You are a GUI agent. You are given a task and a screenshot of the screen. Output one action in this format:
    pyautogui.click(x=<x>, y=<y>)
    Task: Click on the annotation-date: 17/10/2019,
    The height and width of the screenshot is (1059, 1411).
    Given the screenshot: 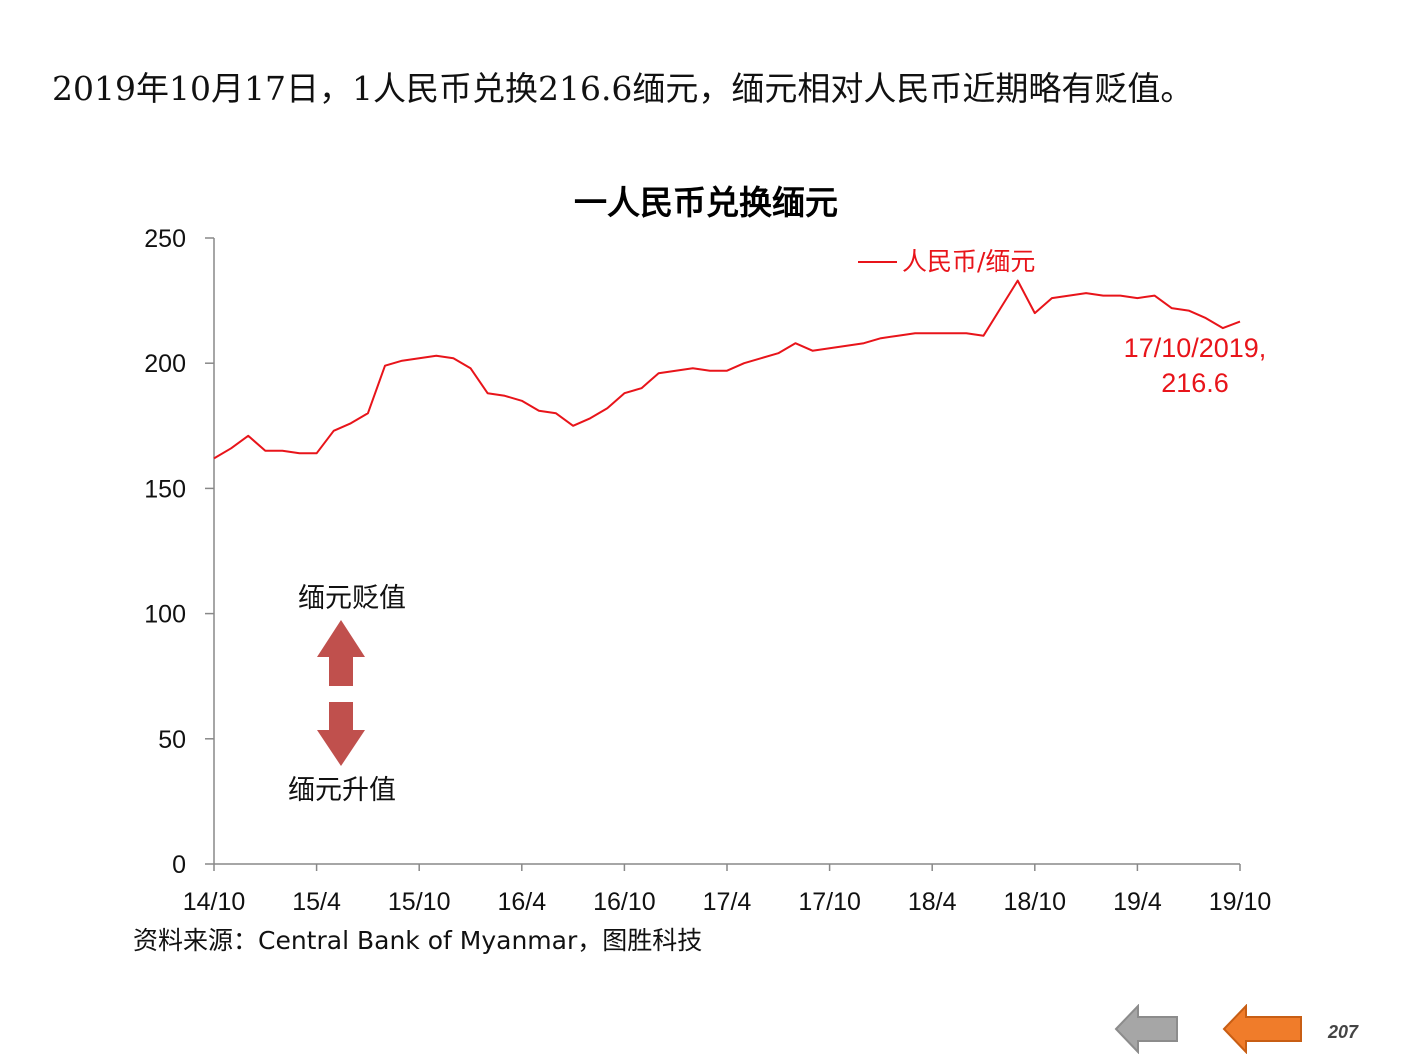 What is the action you would take?
    pyautogui.click(x=1195, y=348)
    